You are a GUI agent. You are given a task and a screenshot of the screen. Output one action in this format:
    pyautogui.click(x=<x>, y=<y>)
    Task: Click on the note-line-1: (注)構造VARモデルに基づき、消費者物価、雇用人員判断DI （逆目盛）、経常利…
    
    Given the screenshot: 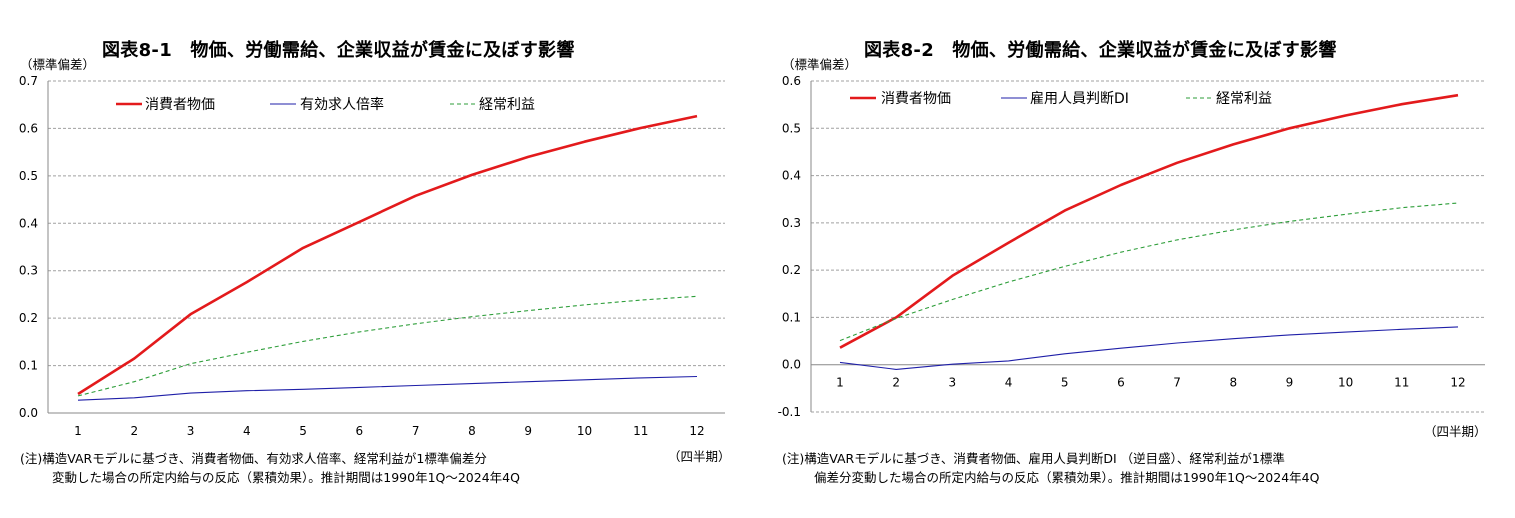 What is the action you would take?
    pyautogui.click(x=1033, y=458)
    